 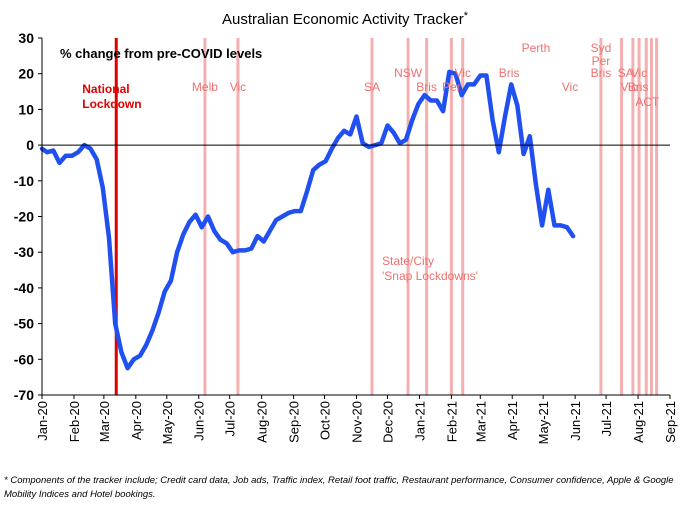 I want to click on x-tick-label: May-21, so click(x=543, y=422).